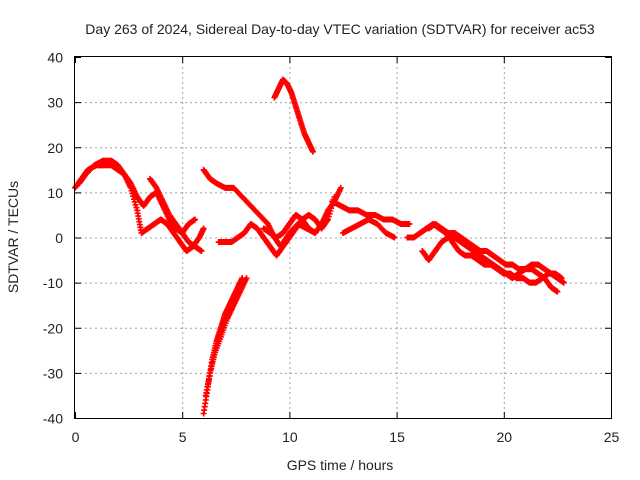  Describe the element at coordinates (59, 238) in the screenshot. I see `y-tick-label: 0` at that location.